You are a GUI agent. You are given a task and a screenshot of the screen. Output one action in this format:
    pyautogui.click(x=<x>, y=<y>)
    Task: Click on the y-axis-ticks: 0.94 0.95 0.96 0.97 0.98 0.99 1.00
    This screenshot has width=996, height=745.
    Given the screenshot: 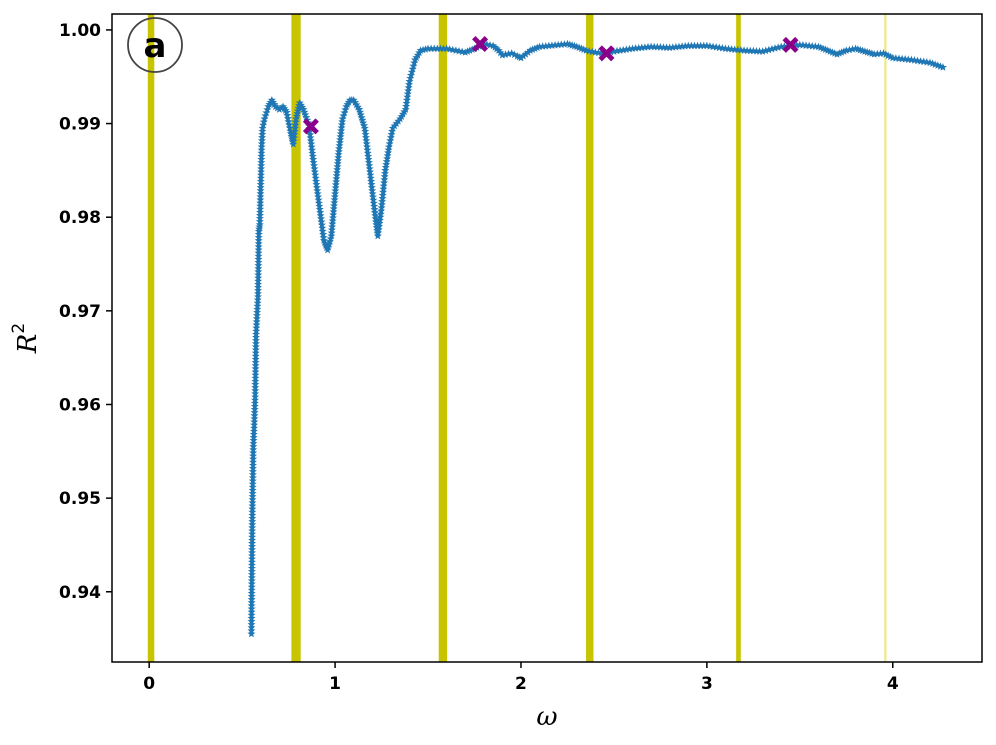 What is the action you would take?
    pyautogui.click(x=85, y=312)
    